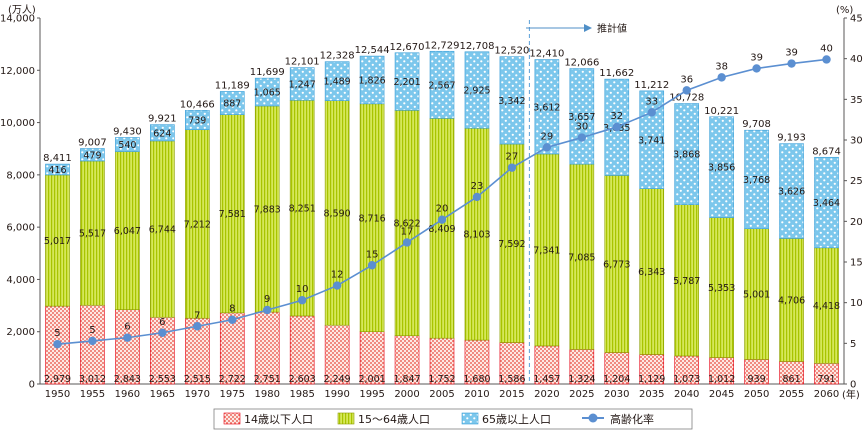 The width and height of the screenshot is (866, 431). I want to click on segment-value-label: 3,741, so click(651, 140).